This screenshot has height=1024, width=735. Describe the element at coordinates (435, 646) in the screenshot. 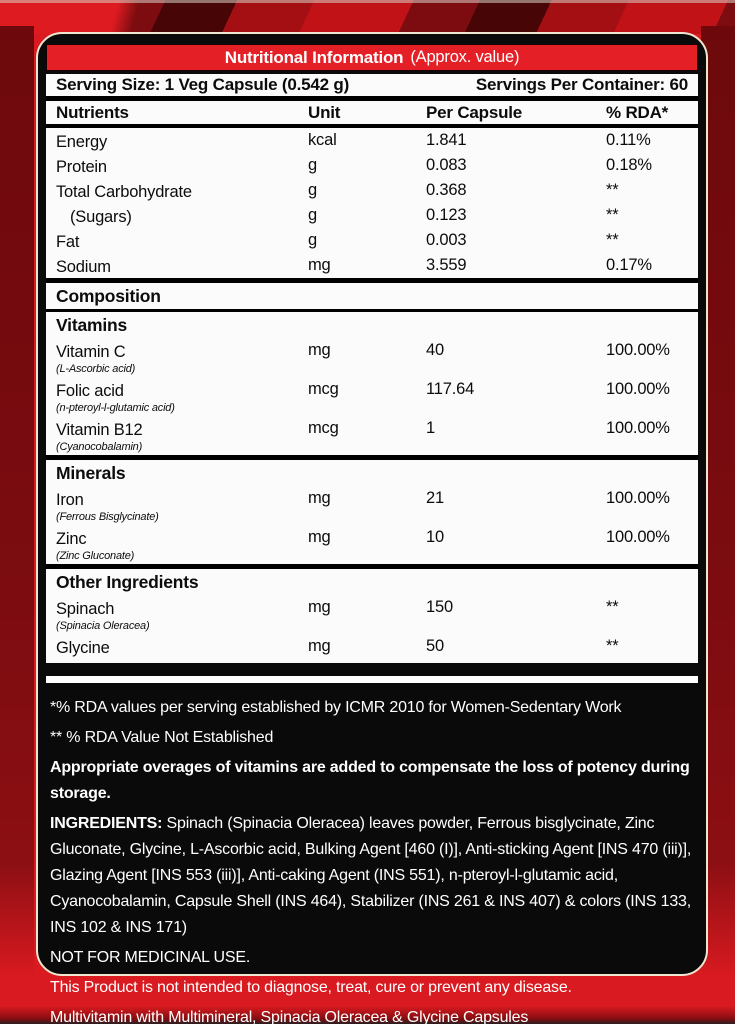

I see `per-capsule-cell: 50` at that location.